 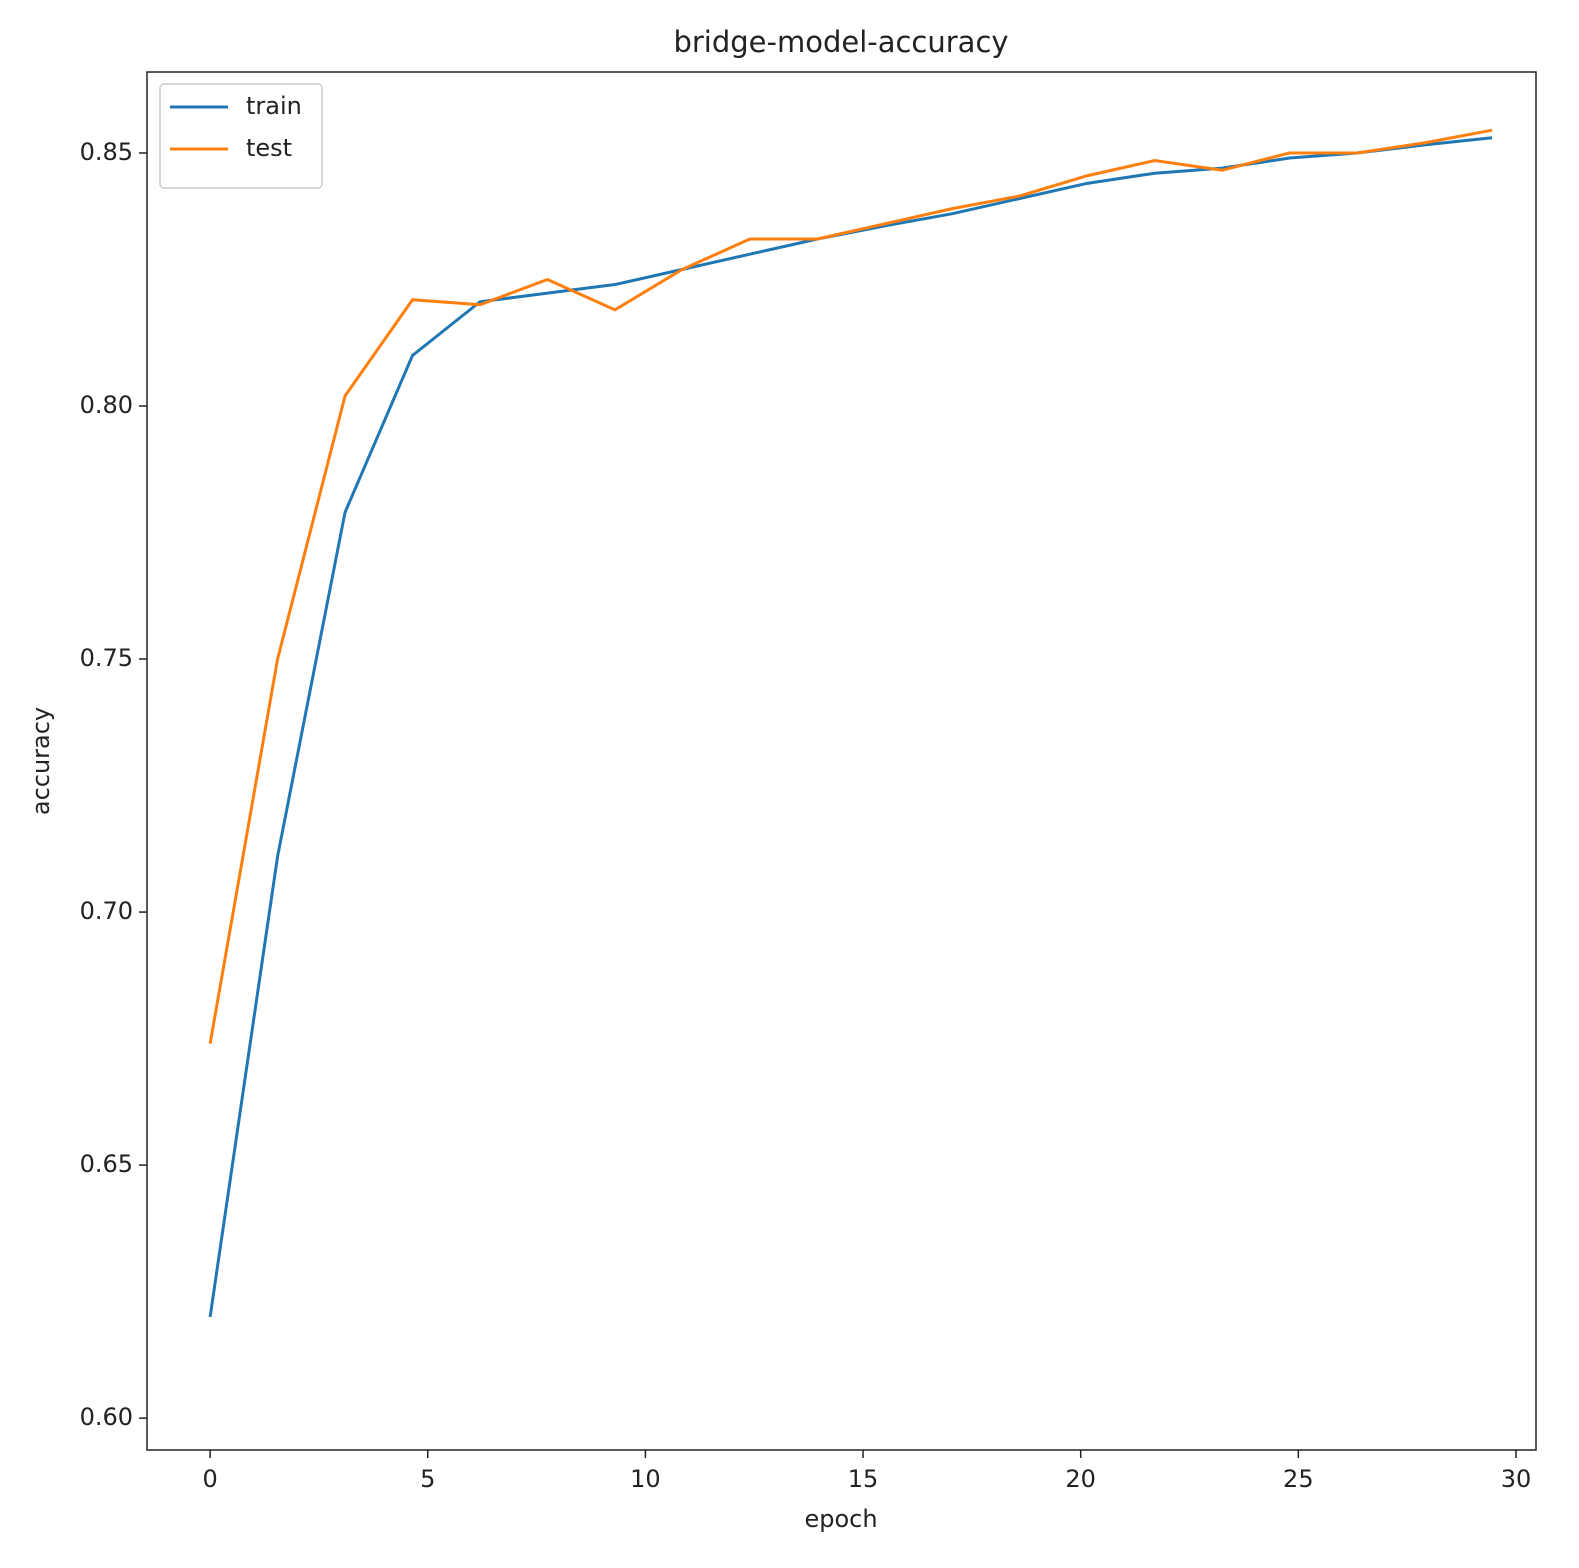 I want to click on y-tick-label: 0.85, so click(x=106, y=152).